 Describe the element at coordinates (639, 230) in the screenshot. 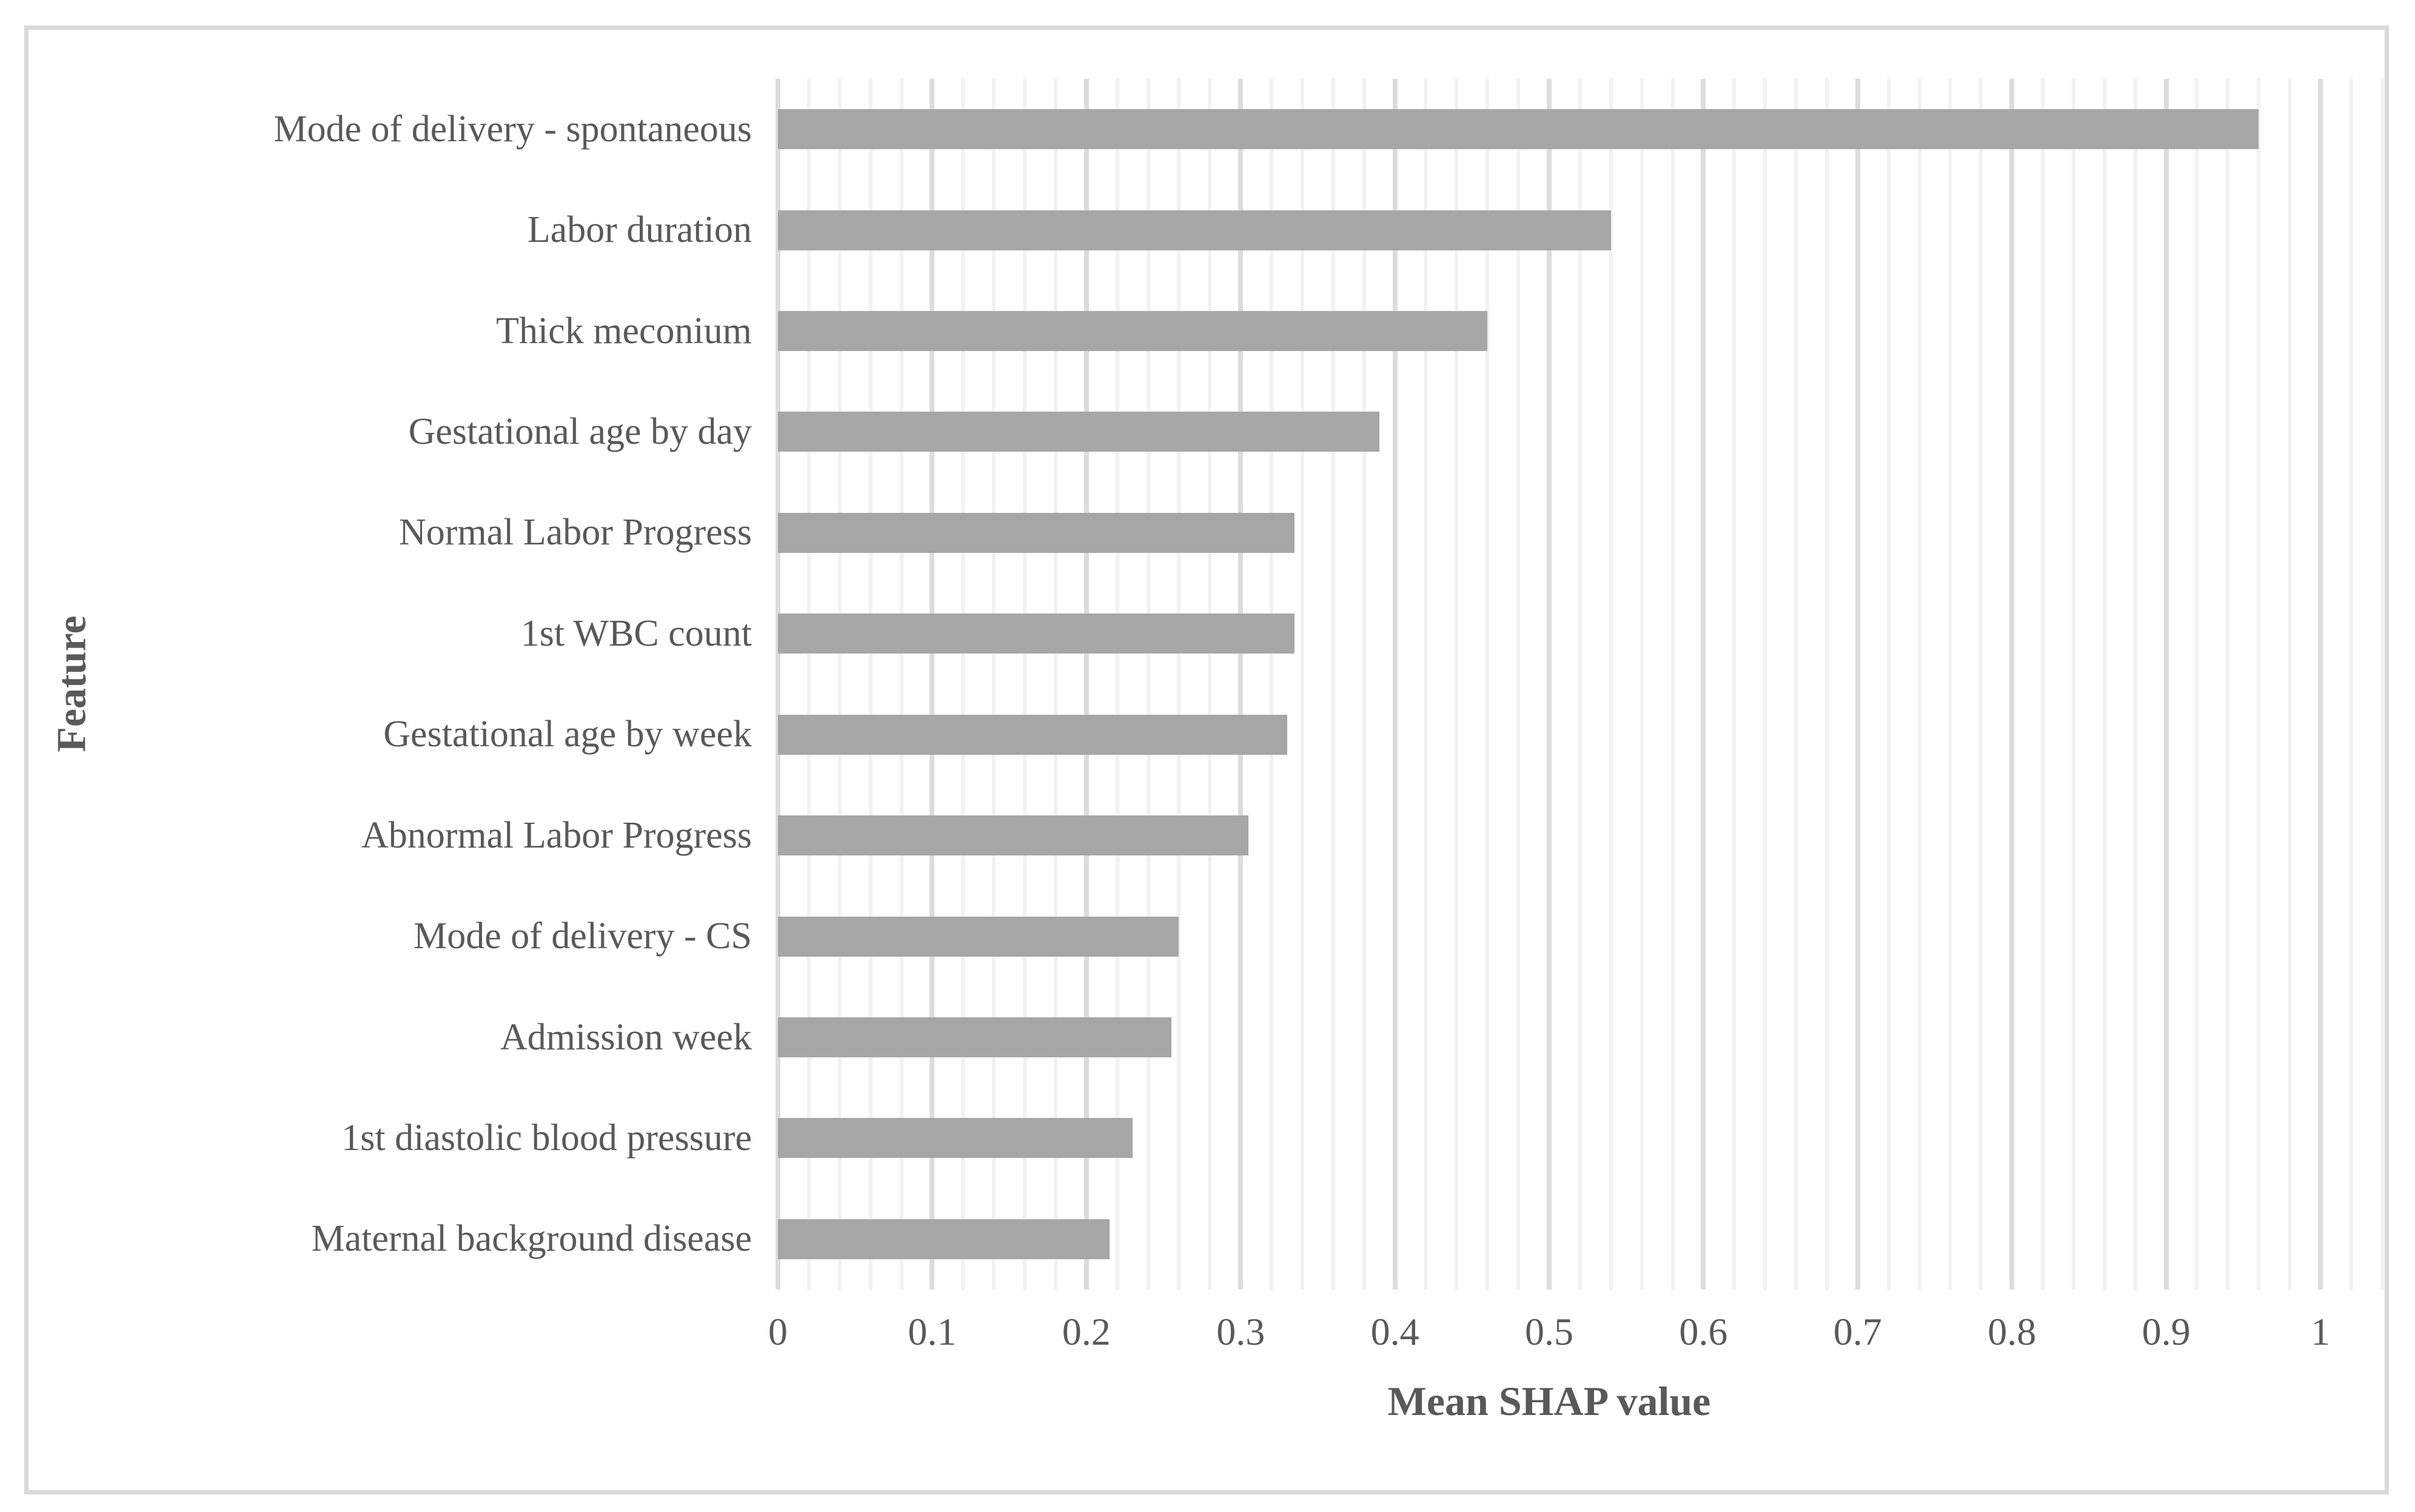

I see `category-label: Labor duration` at that location.